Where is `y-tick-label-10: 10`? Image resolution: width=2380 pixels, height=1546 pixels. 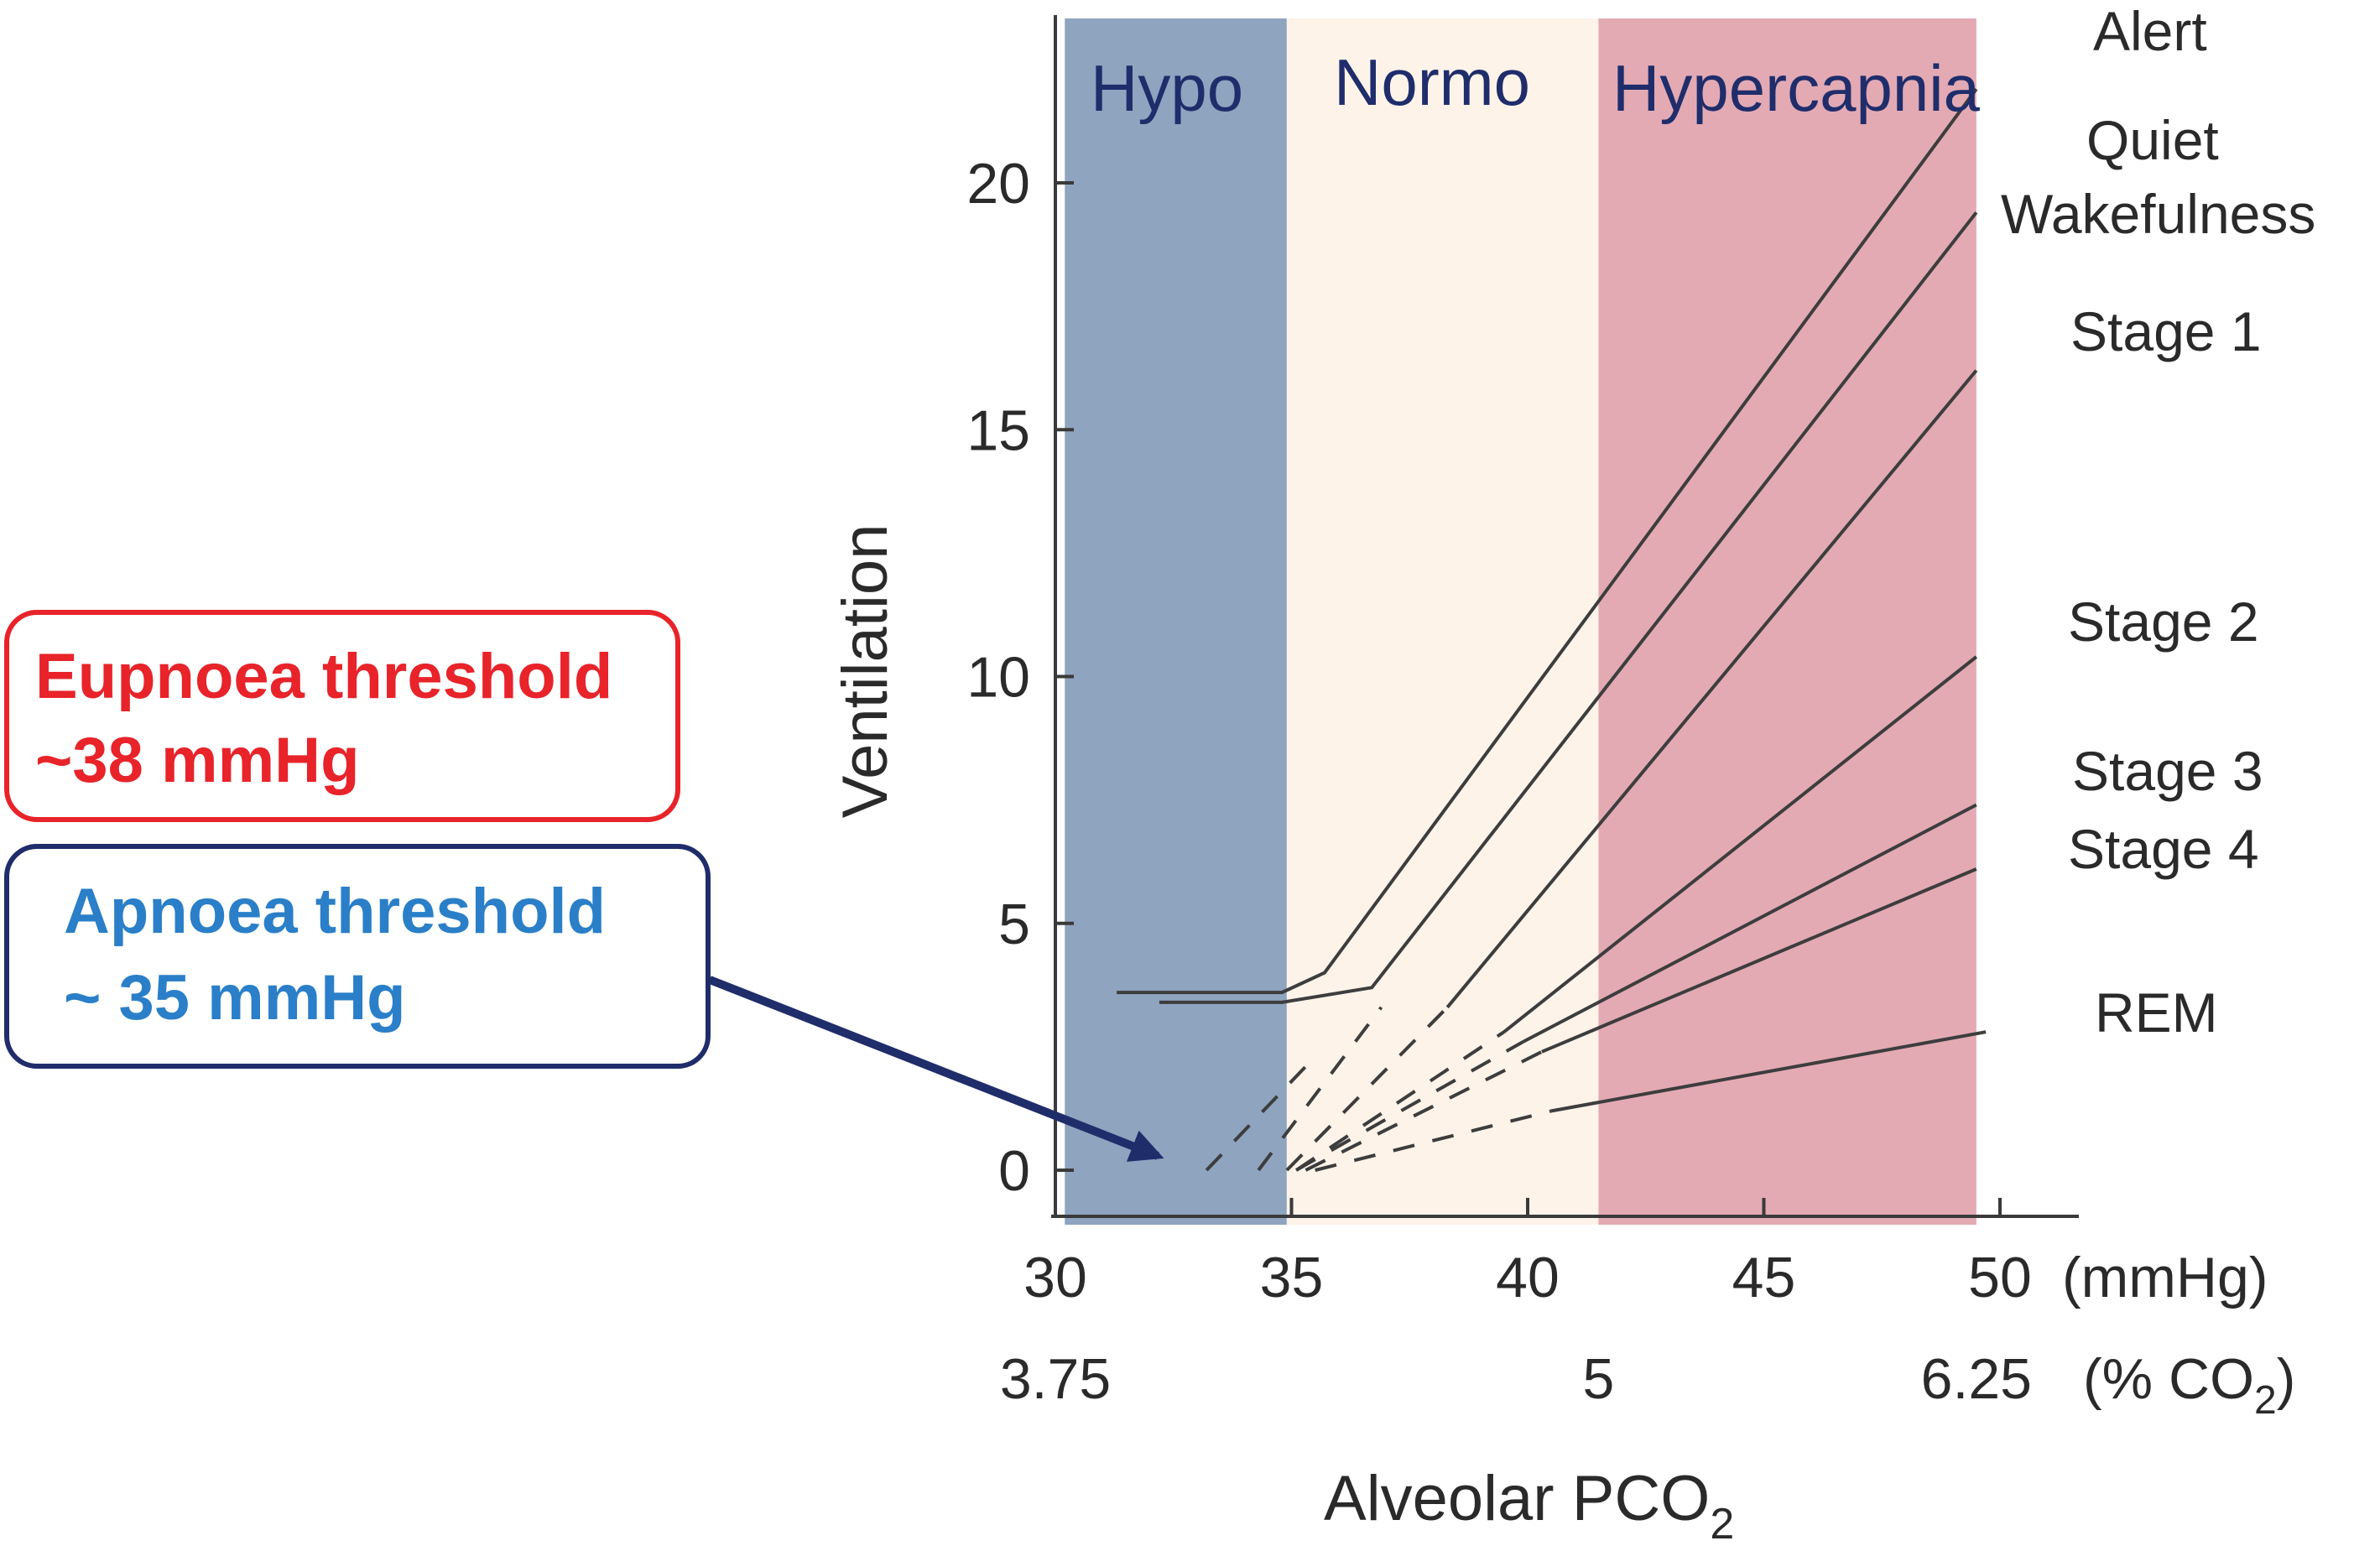 y-tick-label-10: 10 is located at coordinates (998, 678).